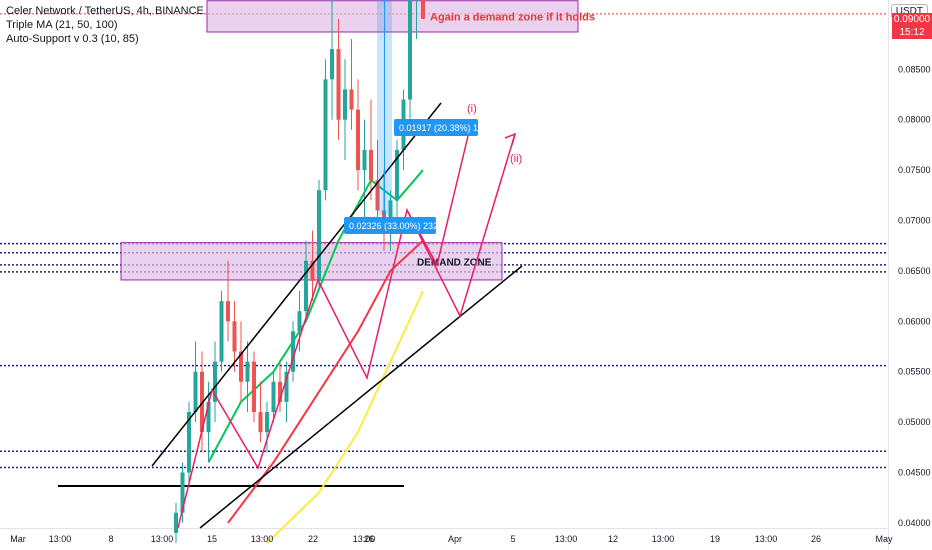 The height and width of the screenshot is (550, 932). What do you see at coordinates (613, 539) in the screenshot?
I see `time-tick-label: 12` at bounding box center [613, 539].